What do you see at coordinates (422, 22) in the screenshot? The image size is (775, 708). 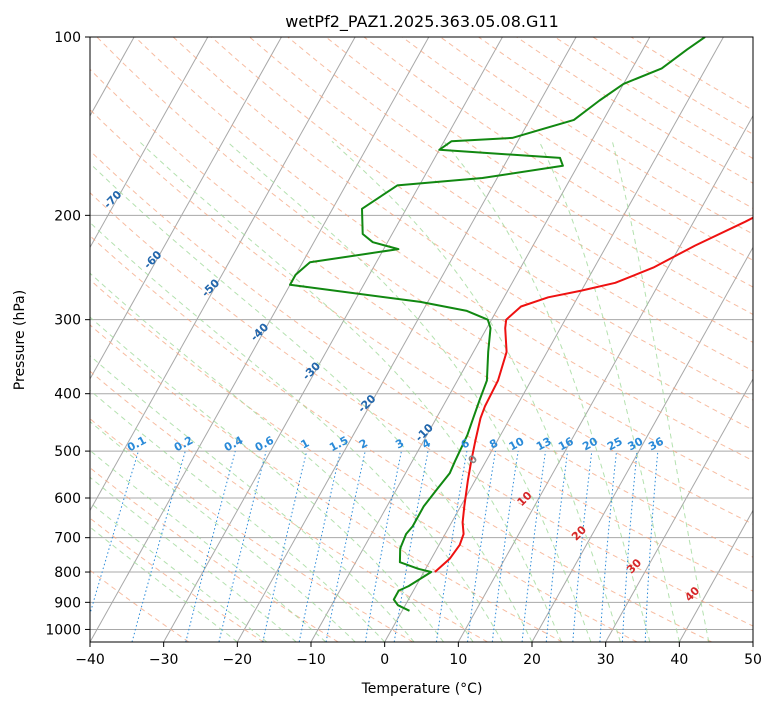 I see `chart-title: wetPf2_PAZ1.2025.363.05.08.G11` at bounding box center [422, 22].